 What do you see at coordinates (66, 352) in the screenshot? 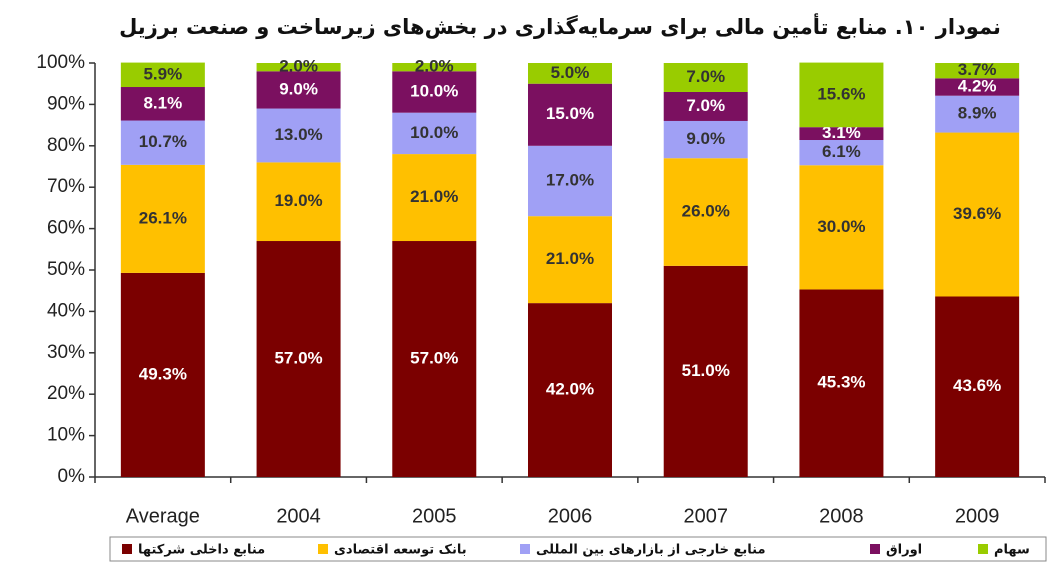
I see `y-tick-label: 30%` at bounding box center [66, 352].